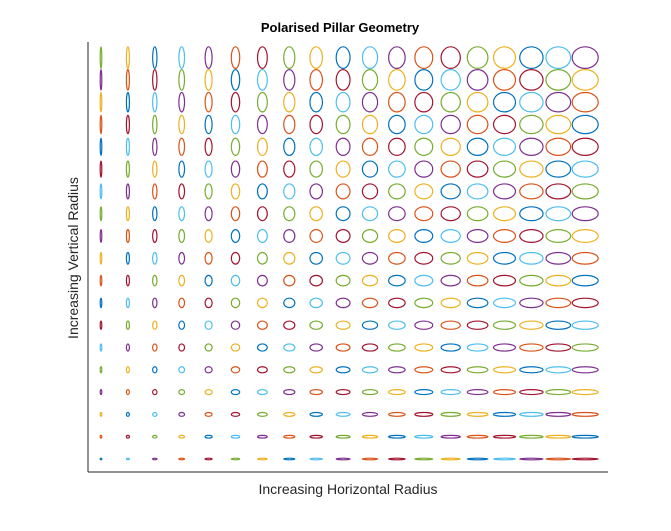 This screenshot has height=531, width=671. What do you see at coordinates (262, 280) in the screenshot?
I see `pillar-ellipse-c7-r9` at bounding box center [262, 280].